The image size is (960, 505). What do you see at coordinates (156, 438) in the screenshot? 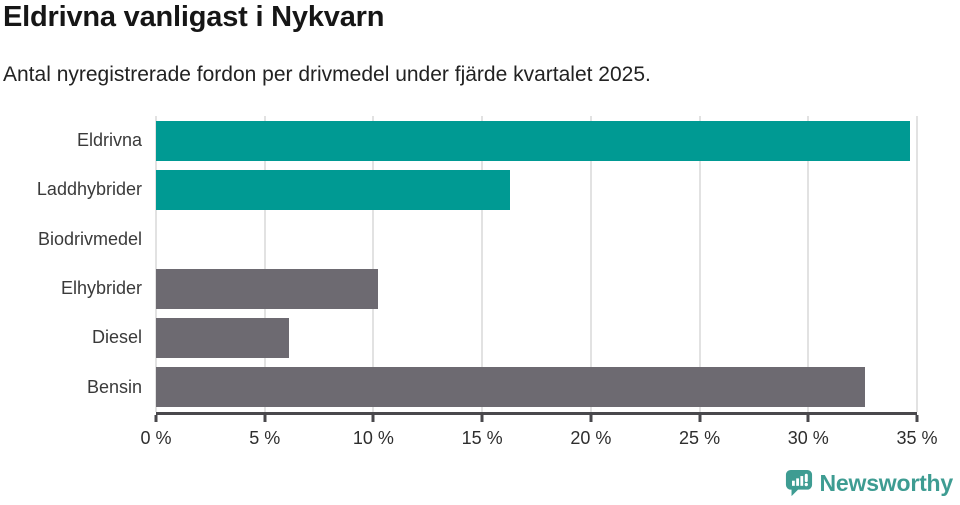
I see `x-tick-label: 0 %` at bounding box center [156, 438].